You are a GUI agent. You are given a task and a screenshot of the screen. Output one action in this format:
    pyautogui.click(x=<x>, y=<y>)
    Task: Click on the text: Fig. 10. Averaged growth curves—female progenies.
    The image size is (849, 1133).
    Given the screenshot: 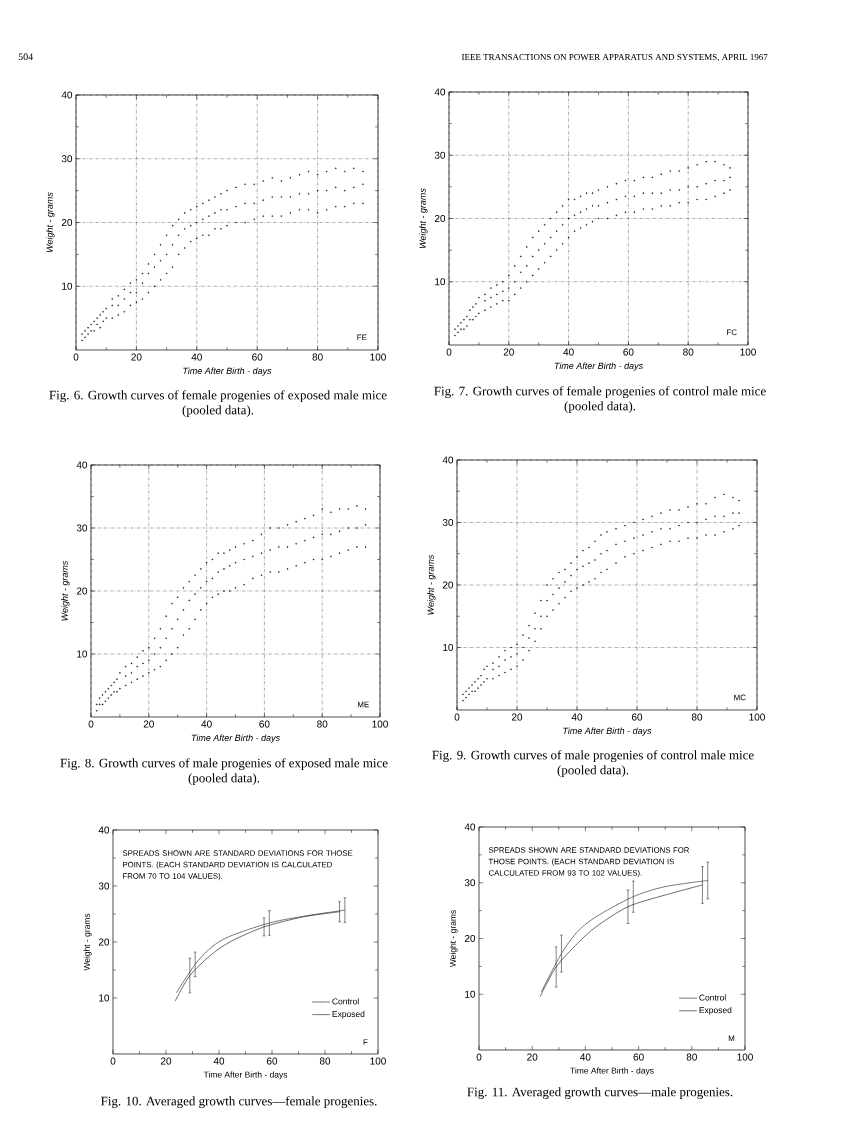 What is the action you would take?
    pyautogui.click(x=239, y=1102)
    